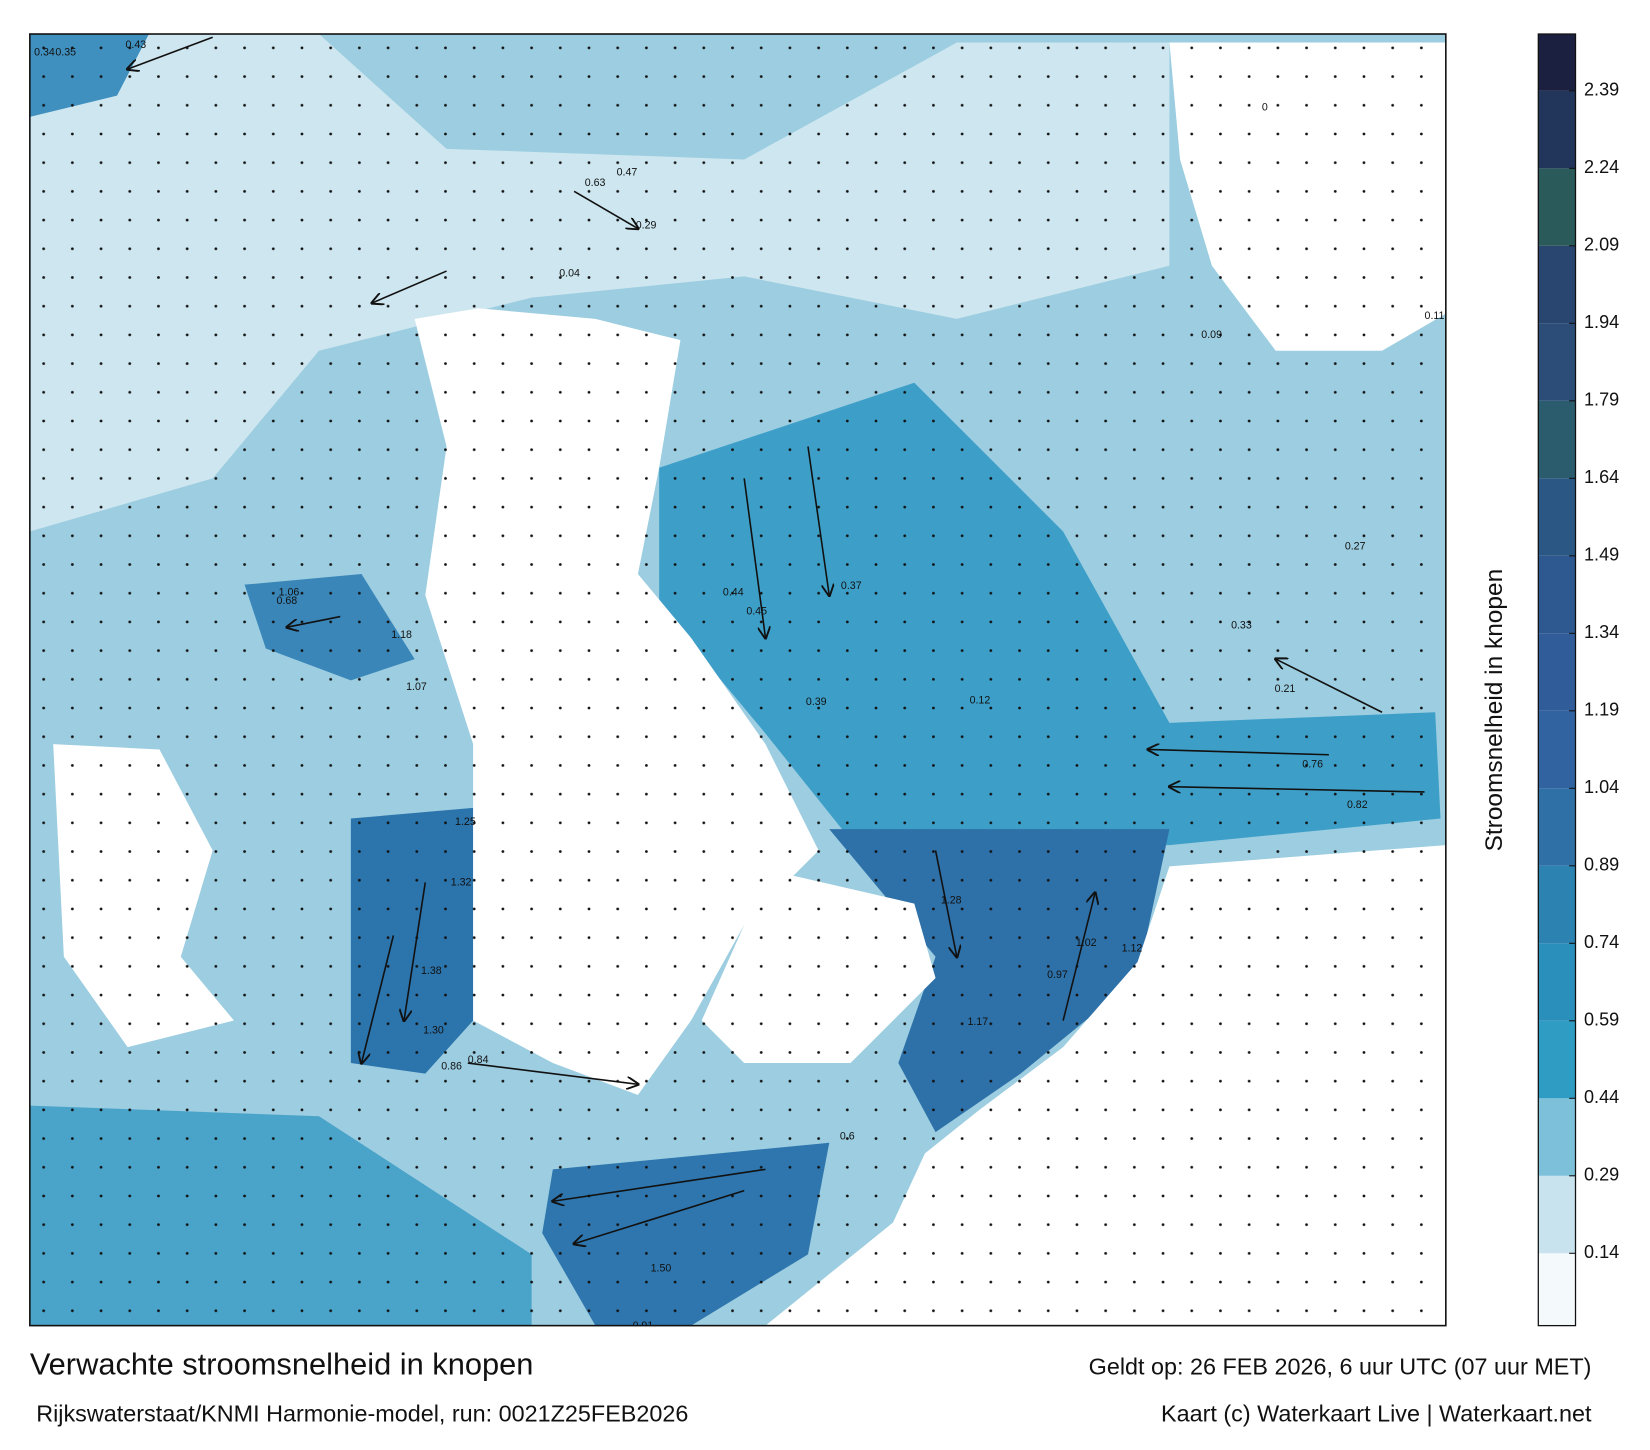 Image resolution: width=1650 pixels, height=1450 pixels. What do you see at coordinates (1601, 787) in the screenshot?
I see `colorbar-tick-label: 1.04` at bounding box center [1601, 787].